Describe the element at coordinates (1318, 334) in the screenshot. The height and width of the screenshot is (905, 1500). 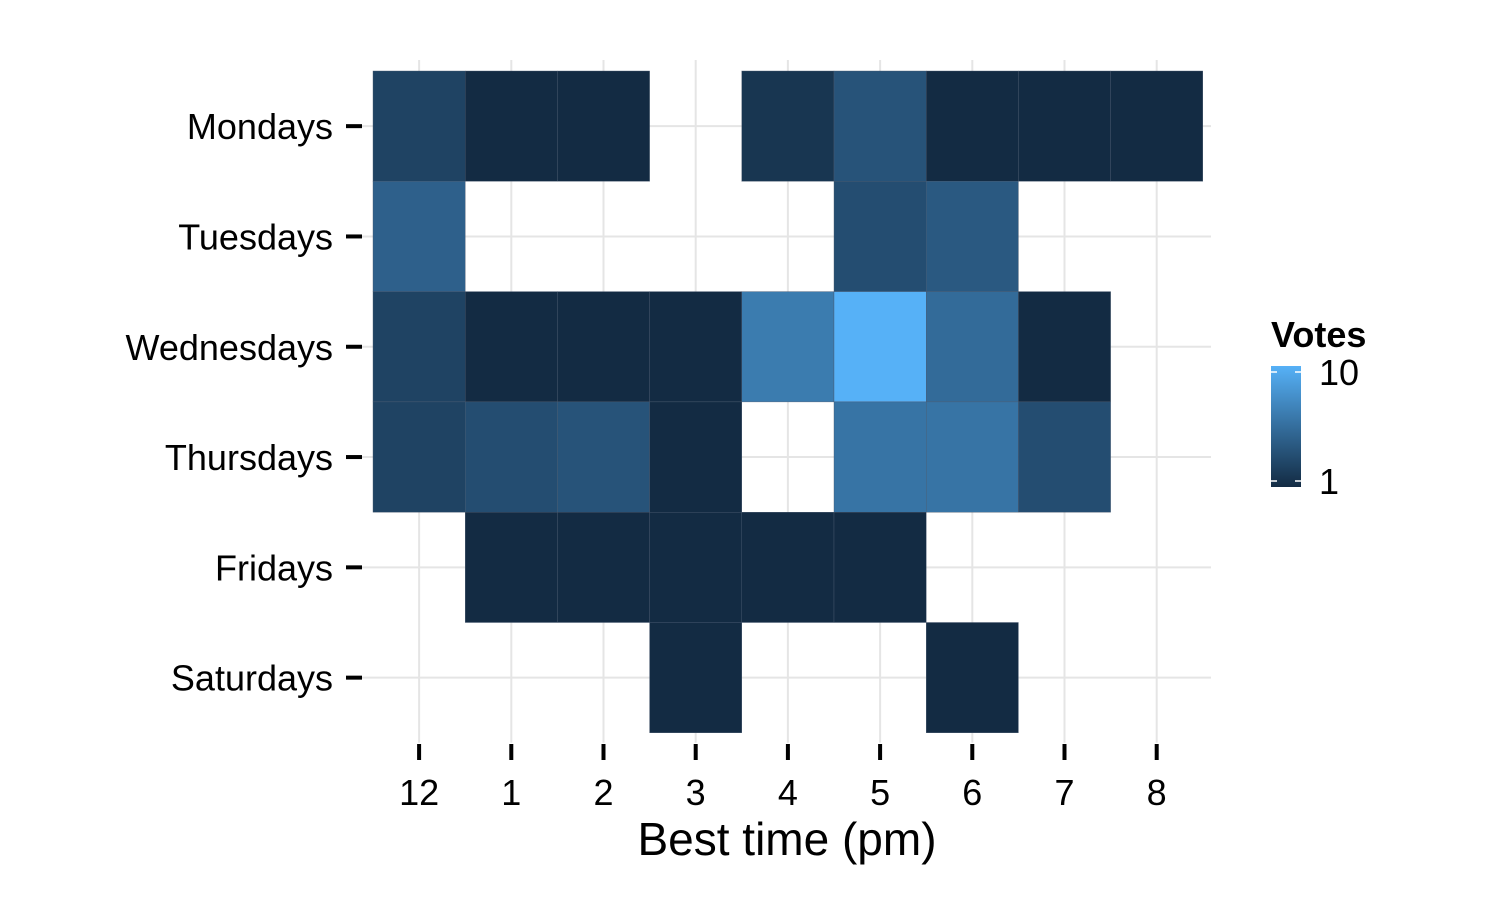
I see `legend-title: Votes` at that location.